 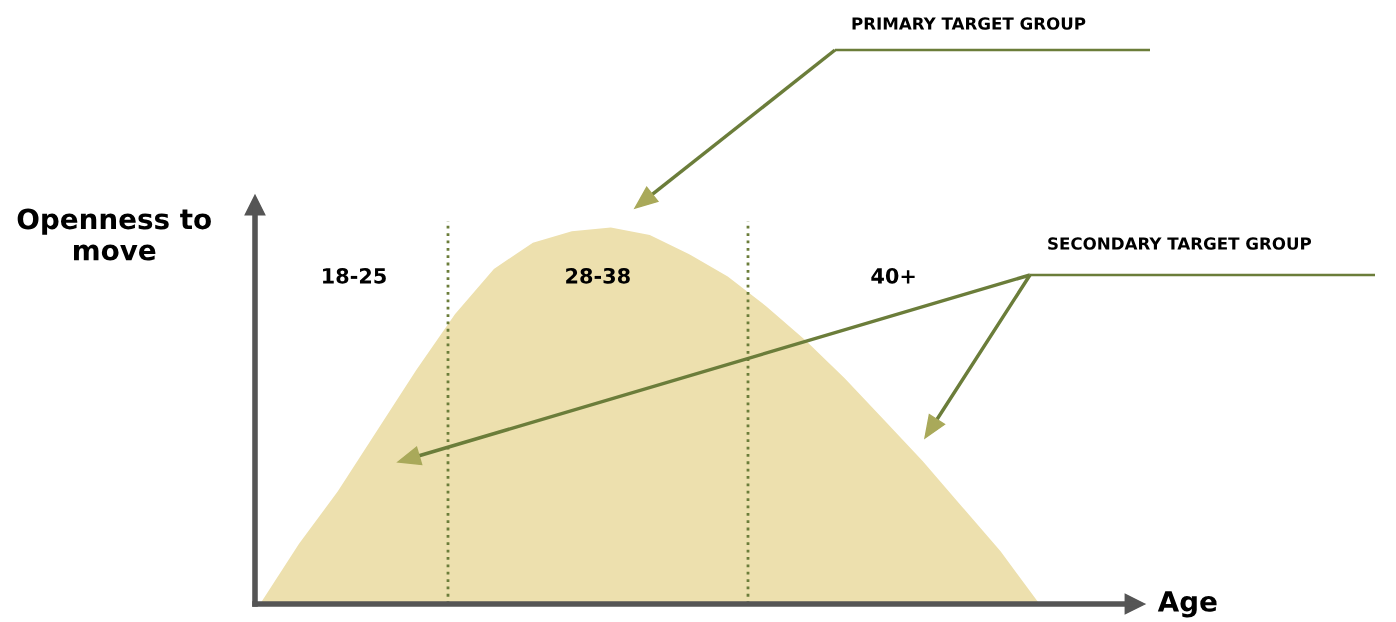 What do you see at coordinates (893, 275) in the screenshot?
I see `annotation: 40+` at bounding box center [893, 275].